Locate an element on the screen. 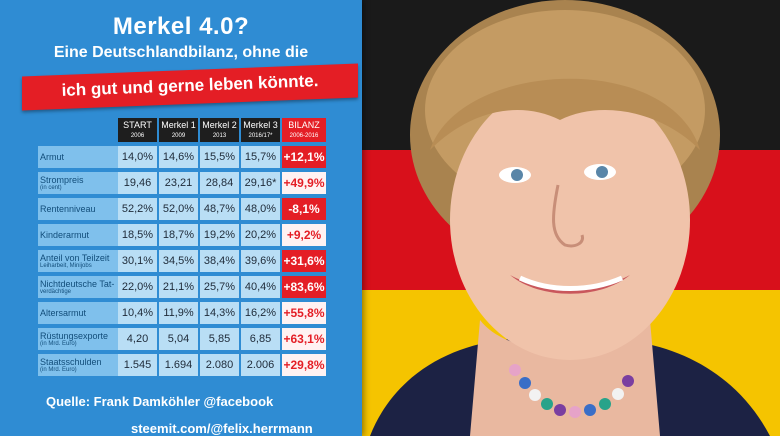 Image resolution: width=780 pixels, height=436 pixels. value-cell: 14,3% is located at coordinates (219, 313).